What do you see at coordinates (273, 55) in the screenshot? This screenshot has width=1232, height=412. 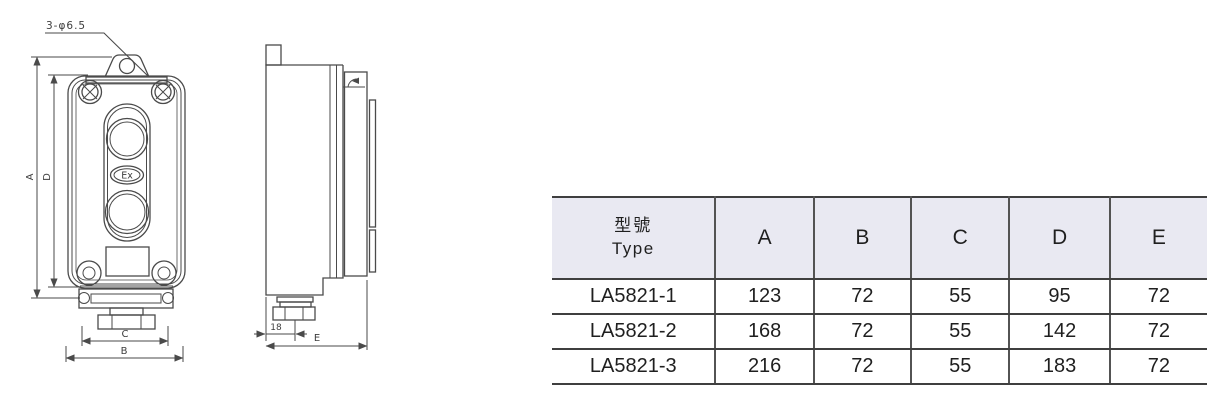 I see `side-top-tab` at bounding box center [273, 55].